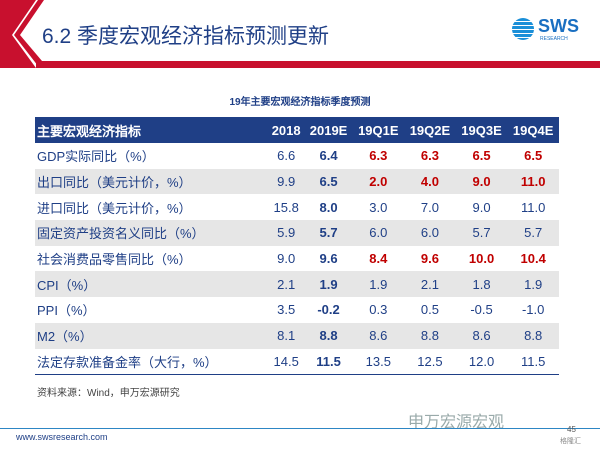 The image size is (600, 450). Describe the element at coordinates (429, 310) in the screenshot. I see `table-cell: 0.5` at that location.